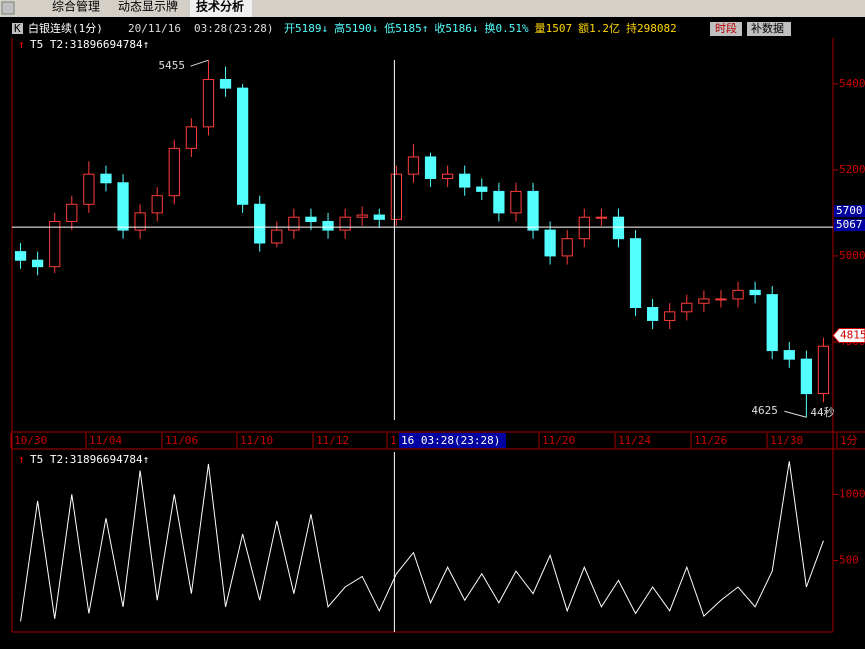 The image size is (865, 649). I want to click on button-label: 补数据, so click(767, 28).